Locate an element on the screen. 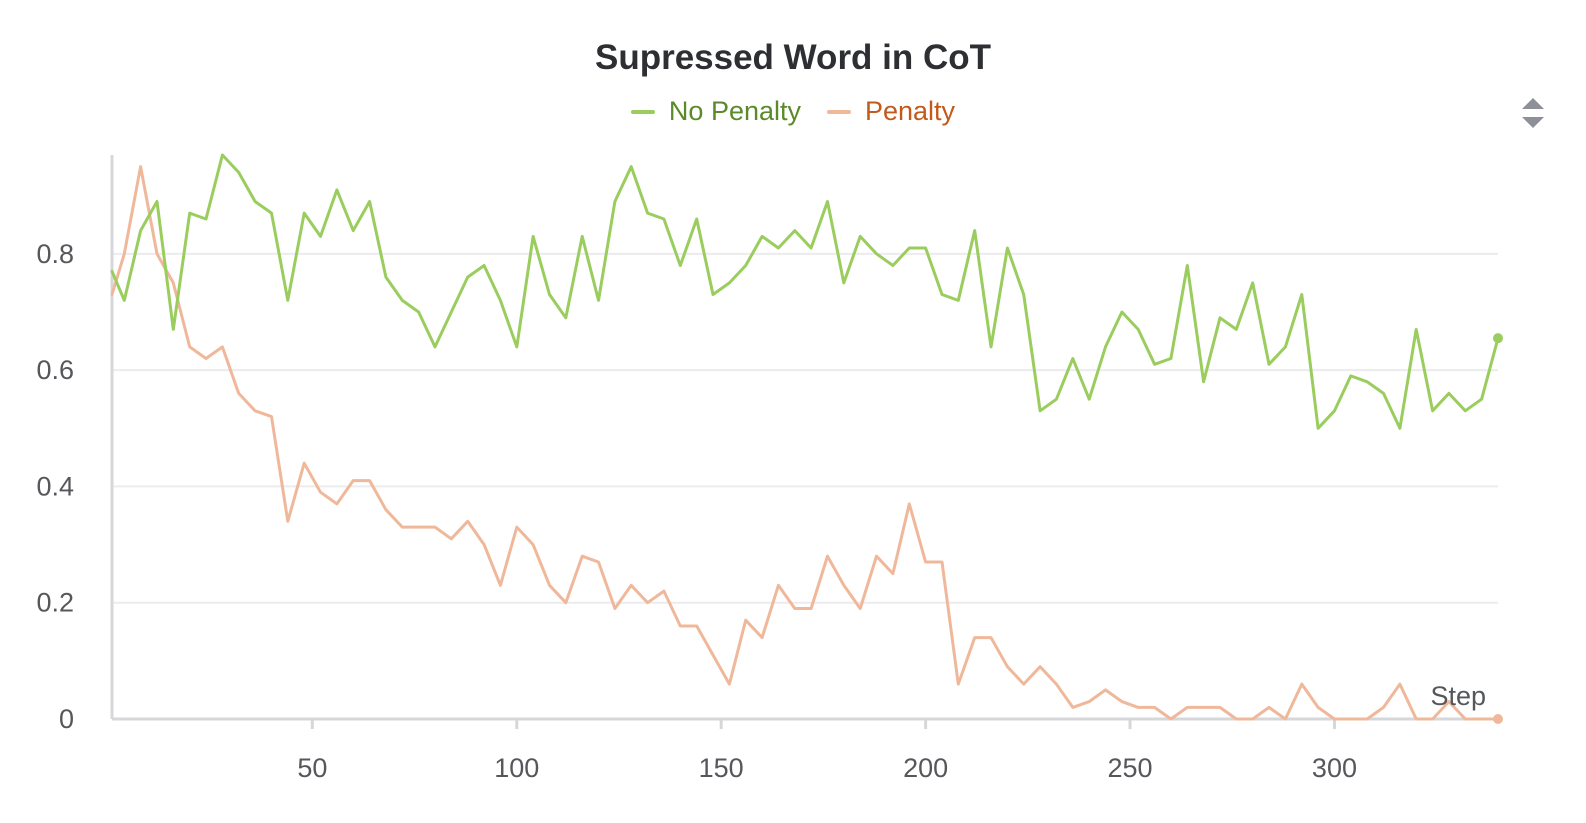 This screenshot has height=823, width=1586. x-axis-label: Step is located at coordinates (1458, 696).